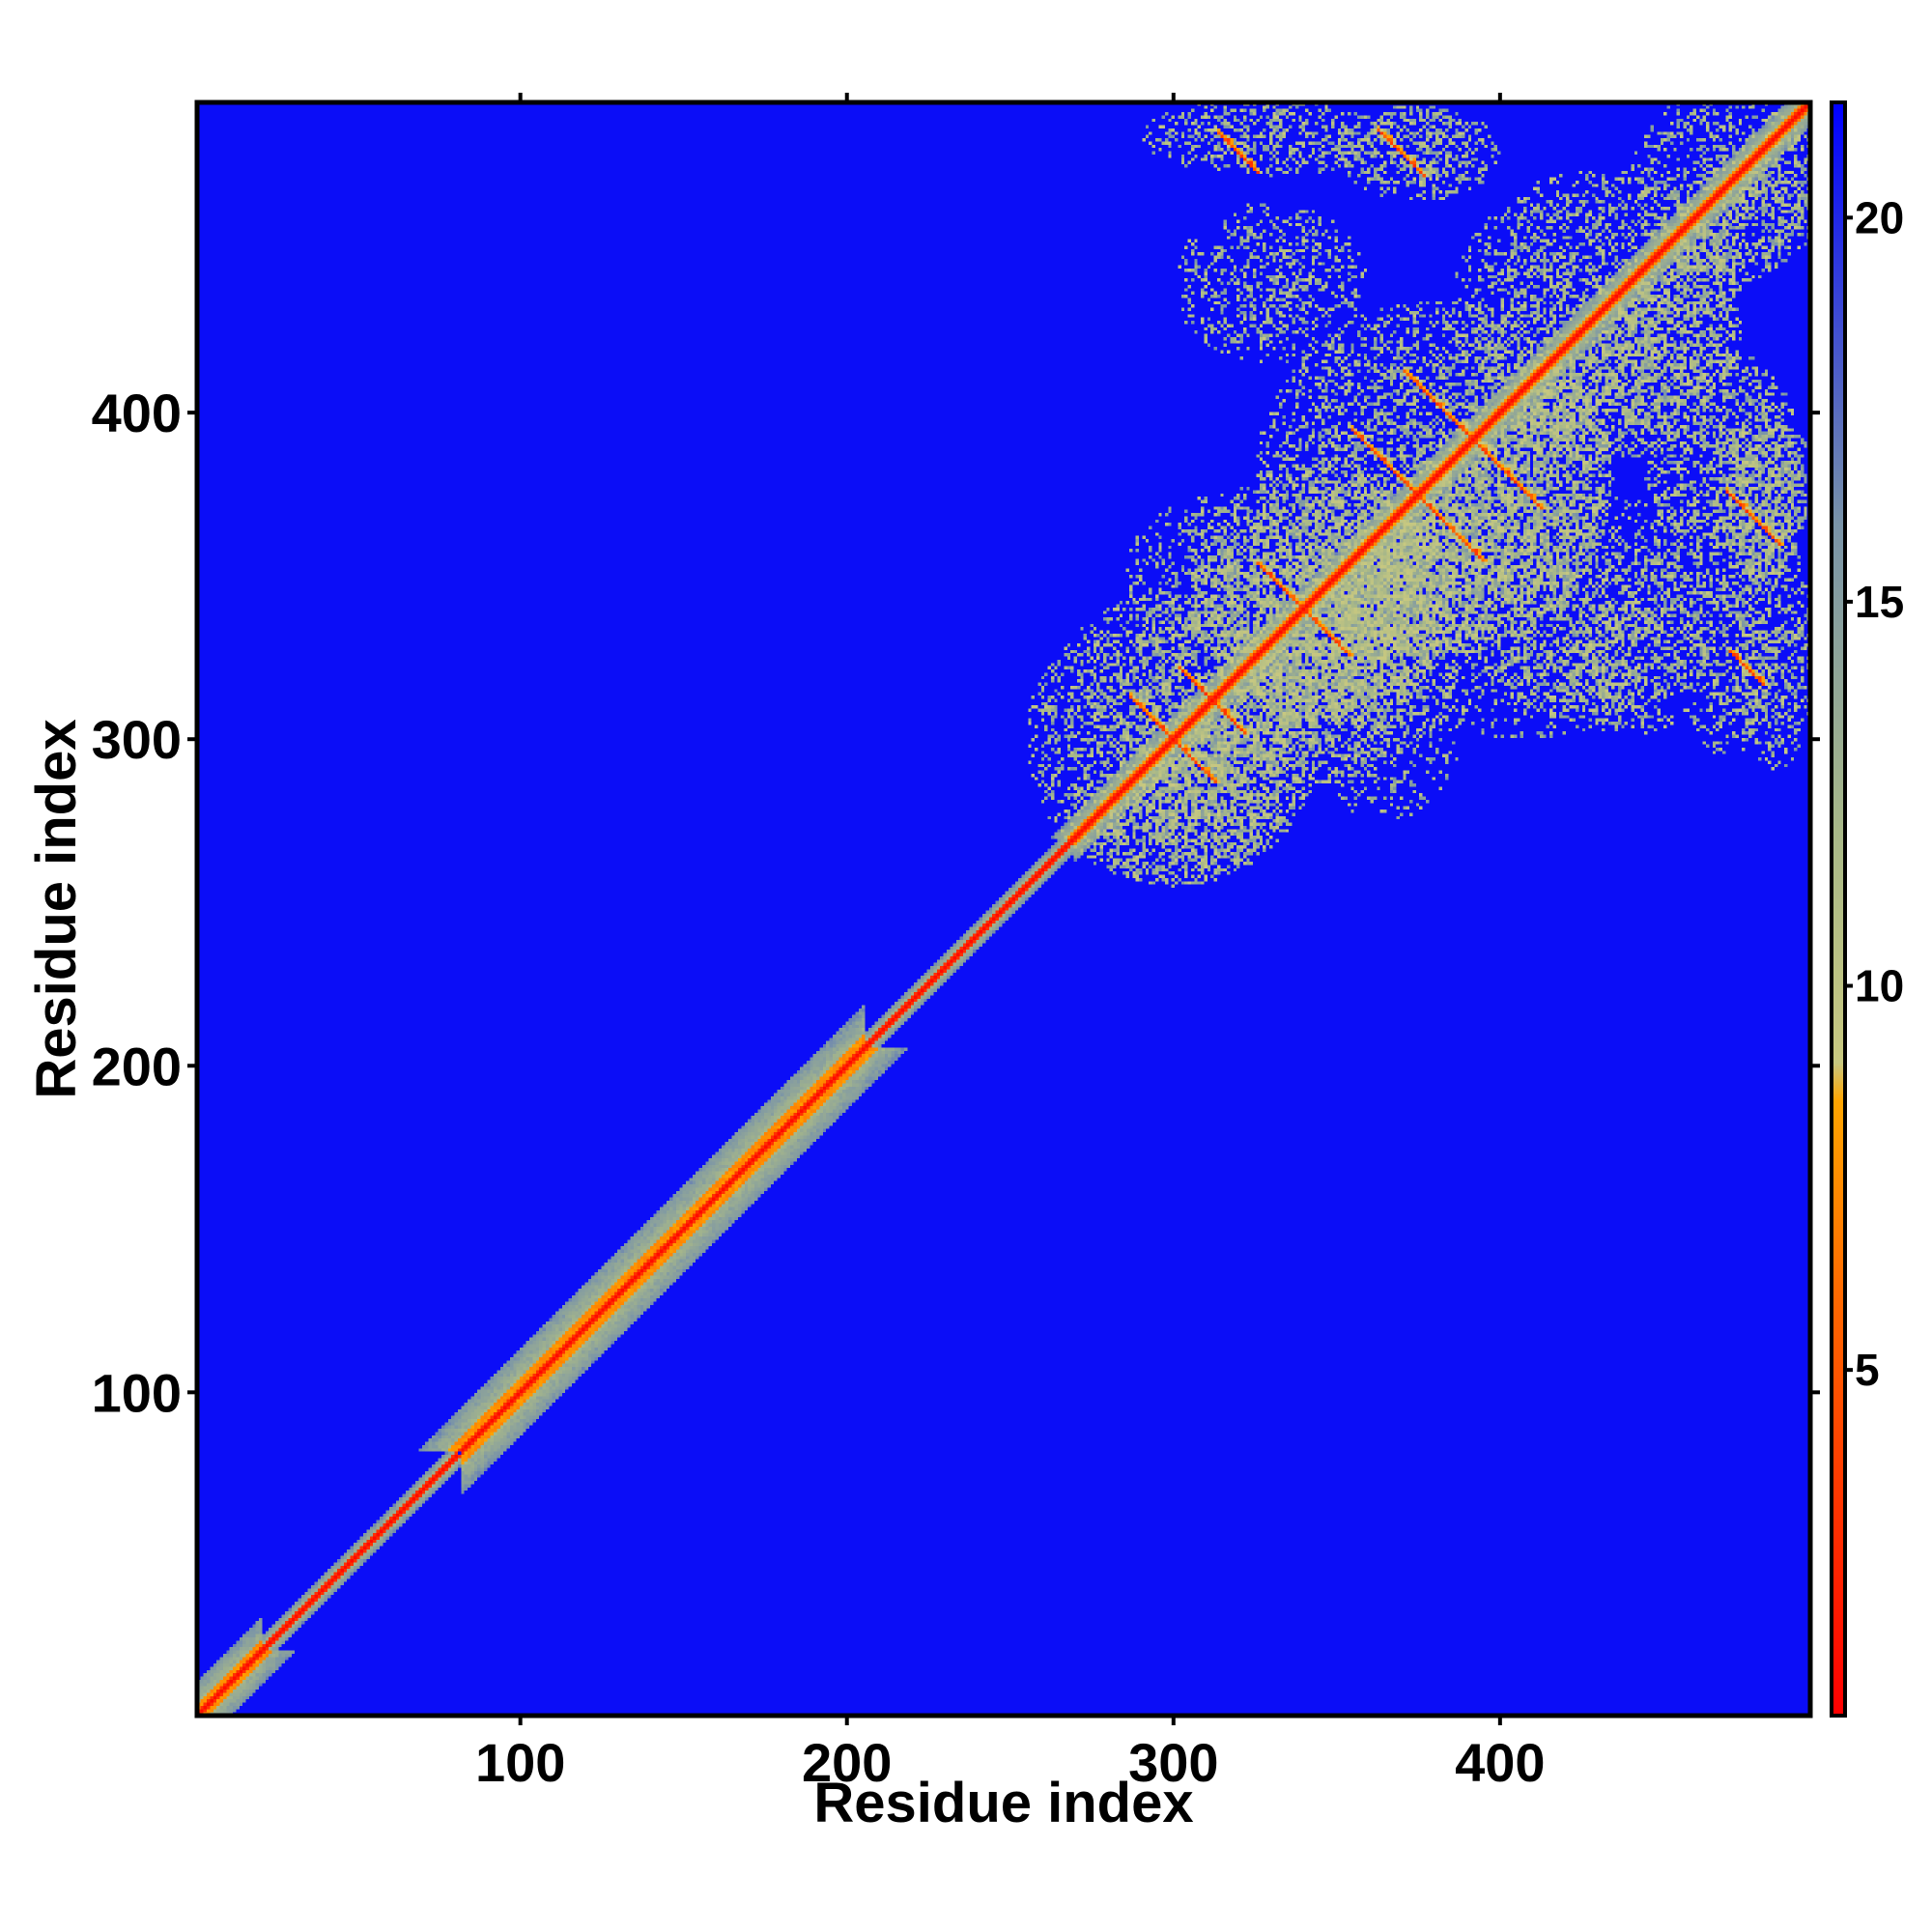 The image size is (1932, 1932). What do you see at coordinates (137, 1392) in the screenshot?
I see `y-tick-label: 100` at bounding box center [137, 1392].